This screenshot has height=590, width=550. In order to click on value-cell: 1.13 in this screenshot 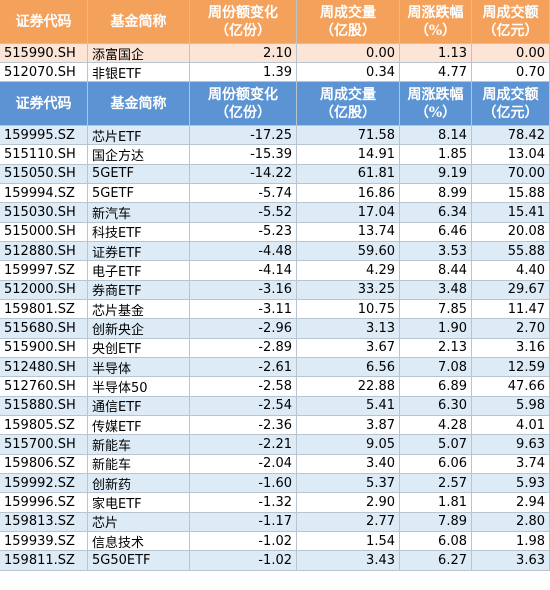, I will do `click(436, 53)`.